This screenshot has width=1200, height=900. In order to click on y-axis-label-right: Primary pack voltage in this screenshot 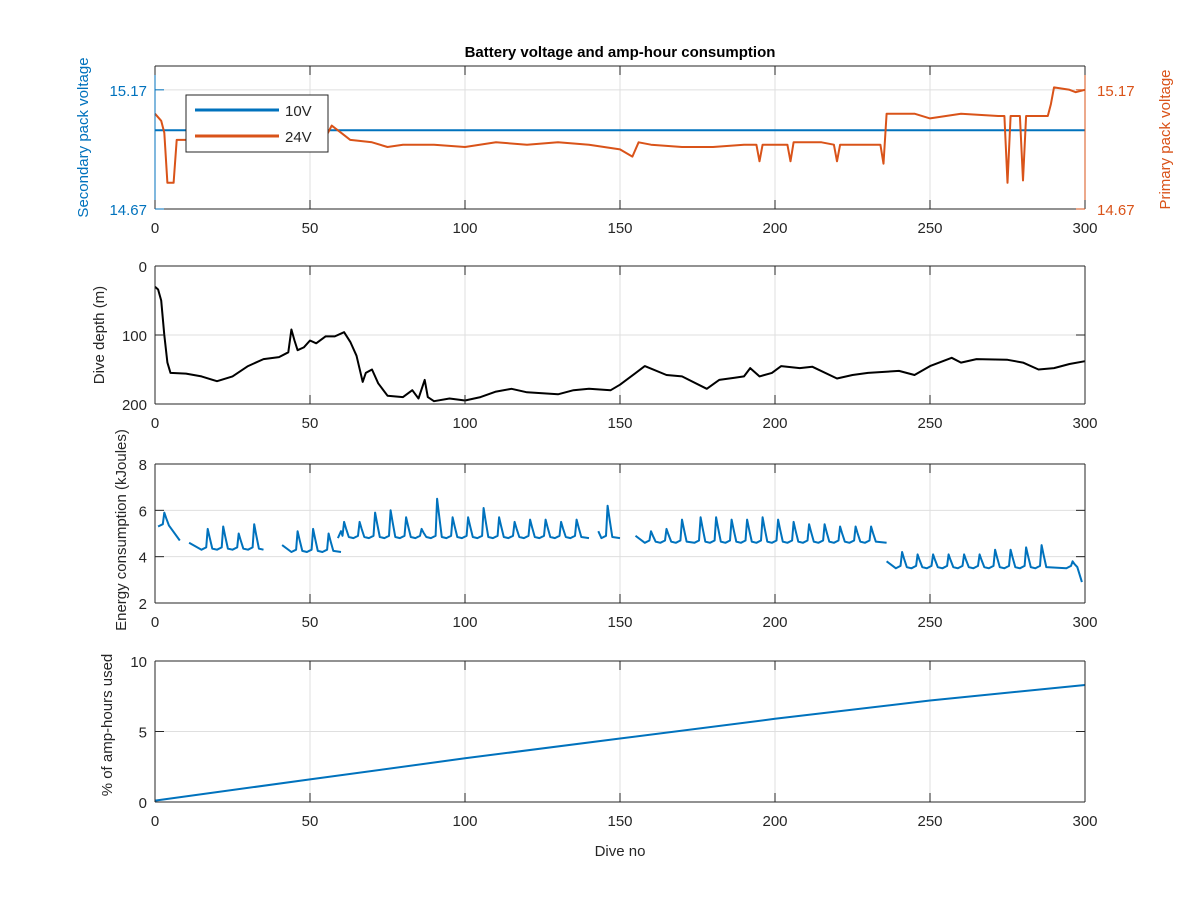, I will do `click(1165, 139)`.